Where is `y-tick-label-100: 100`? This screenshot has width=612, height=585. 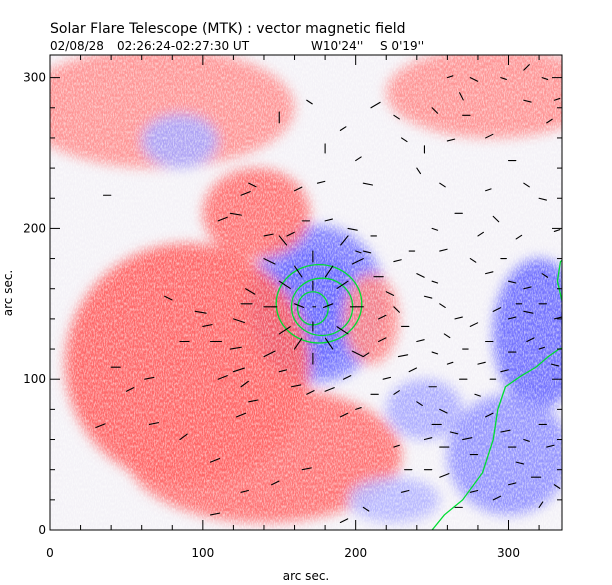
y-tick-label-100: 100 is located at coordinates (34, 379).